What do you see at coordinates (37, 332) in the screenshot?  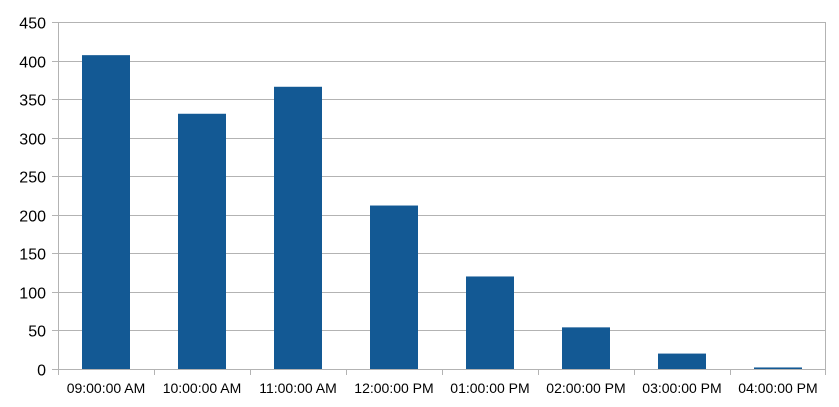 I see `y-tick-label: 50` at bounding box center [37, 332].